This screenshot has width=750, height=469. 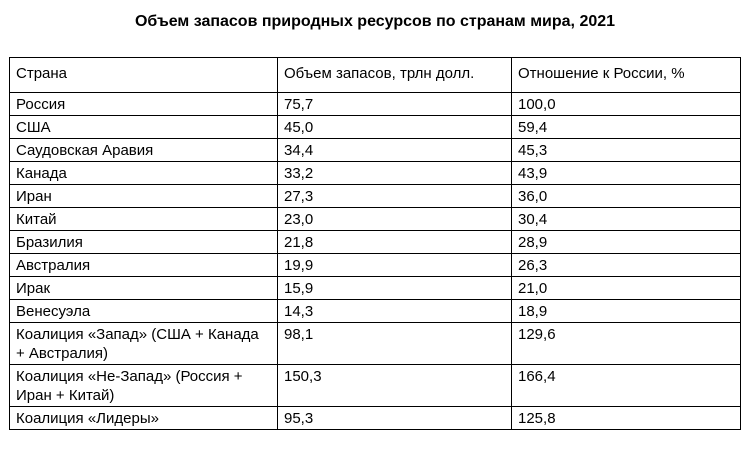 What do you see at coordinates (394, 311) in the screenshot?
I see `cell-reserves: 14,3` at bounding box center [394, 311].